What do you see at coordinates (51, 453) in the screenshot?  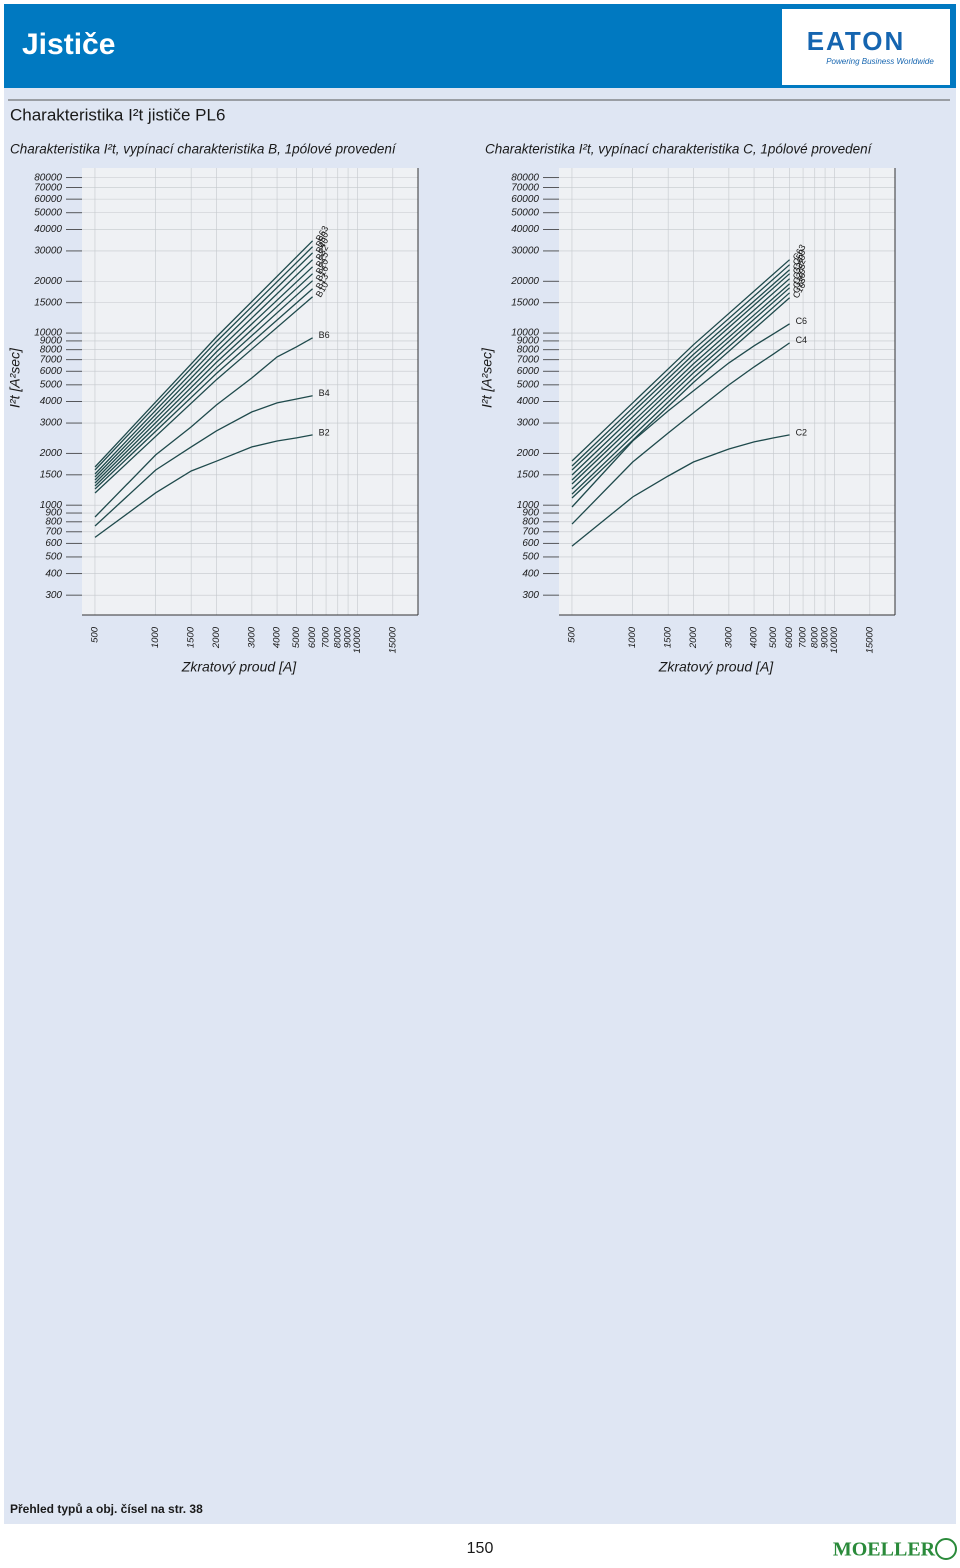 I see `y-tick-label: 2000` at bounding box center [51, 453].